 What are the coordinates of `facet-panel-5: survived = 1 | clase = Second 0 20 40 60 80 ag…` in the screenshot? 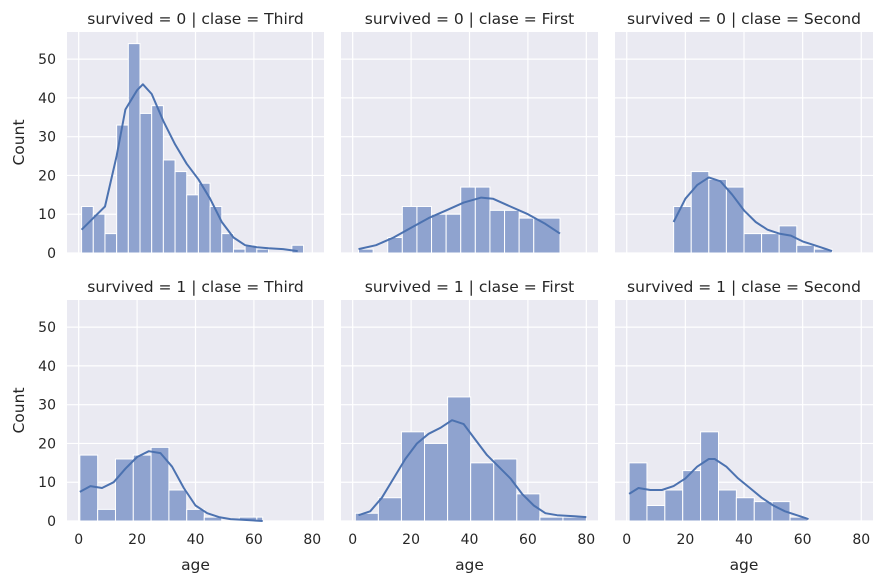 It's located at (744, 426).